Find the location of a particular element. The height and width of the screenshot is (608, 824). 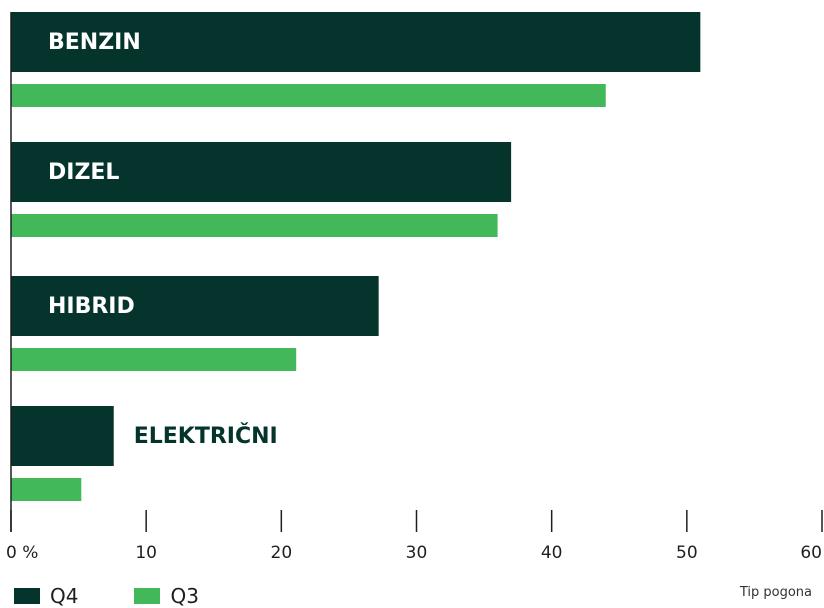

bar-q4-benzin is located at coordinates (356, 42).